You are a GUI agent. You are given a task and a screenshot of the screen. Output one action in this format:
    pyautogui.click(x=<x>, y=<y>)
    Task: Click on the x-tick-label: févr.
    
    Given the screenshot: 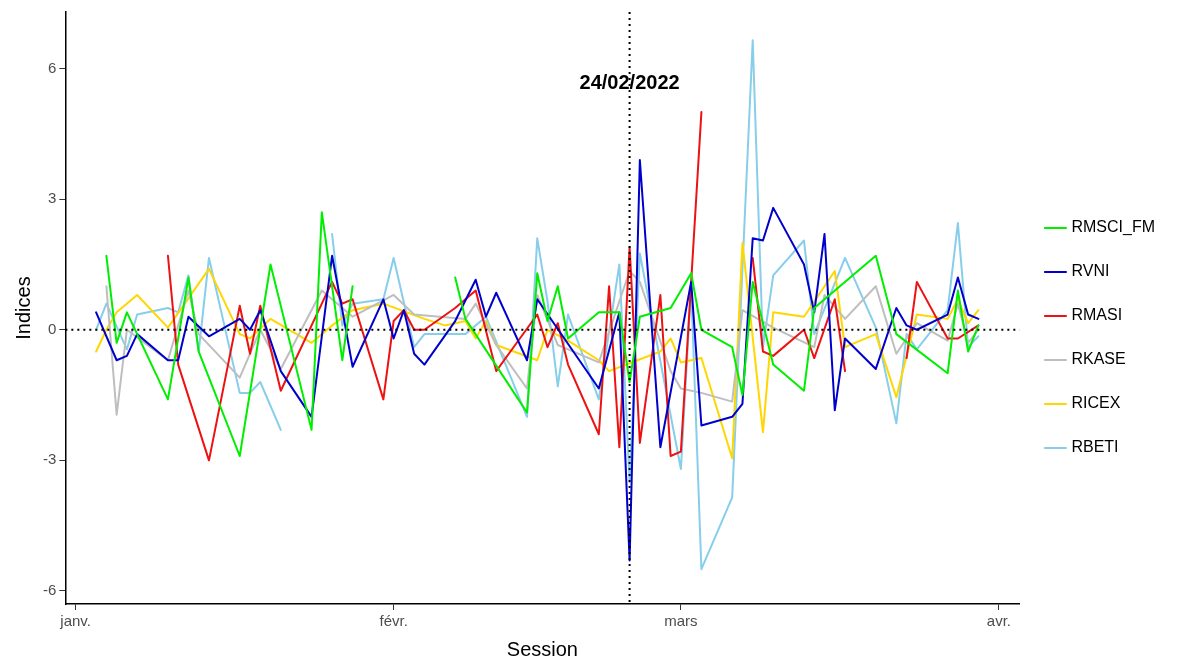 What is the action you would take?
    pyautogui.click(x=393, y=621)
    